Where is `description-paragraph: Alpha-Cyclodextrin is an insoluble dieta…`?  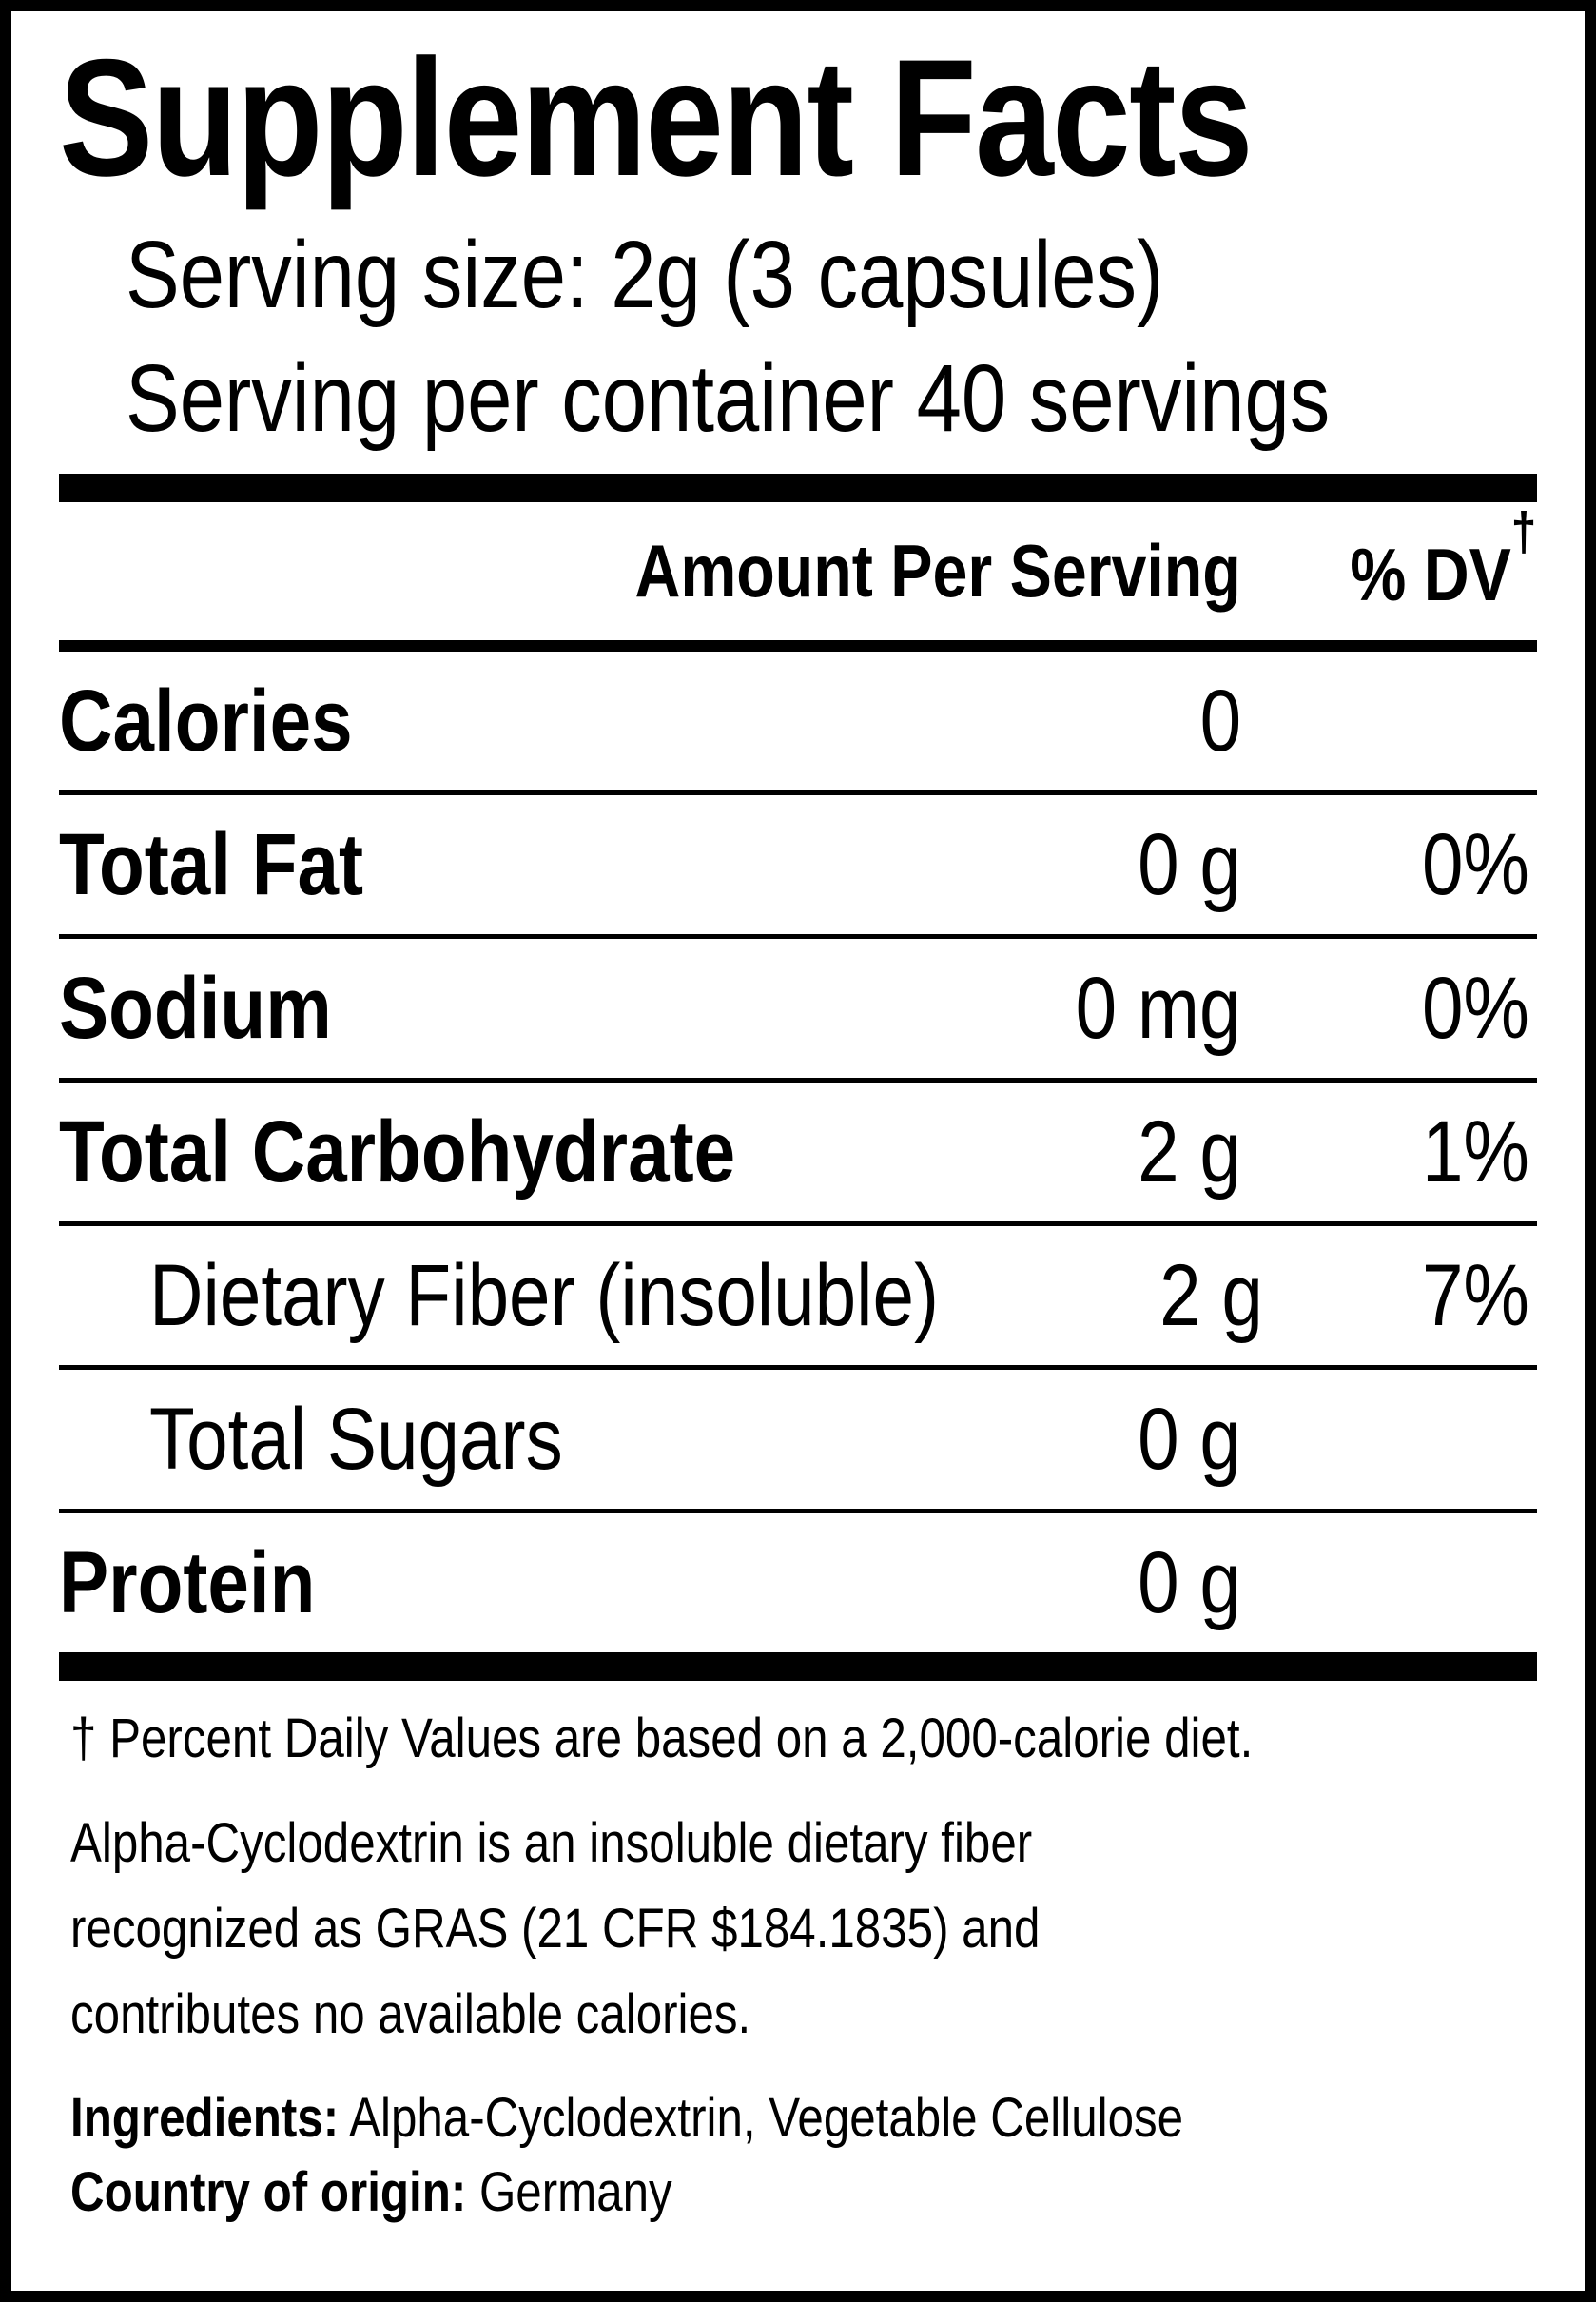 description-paragraph: Alpha-Cyclodextrin is an insoluble dieta… is located at coordinates (555, 1928).